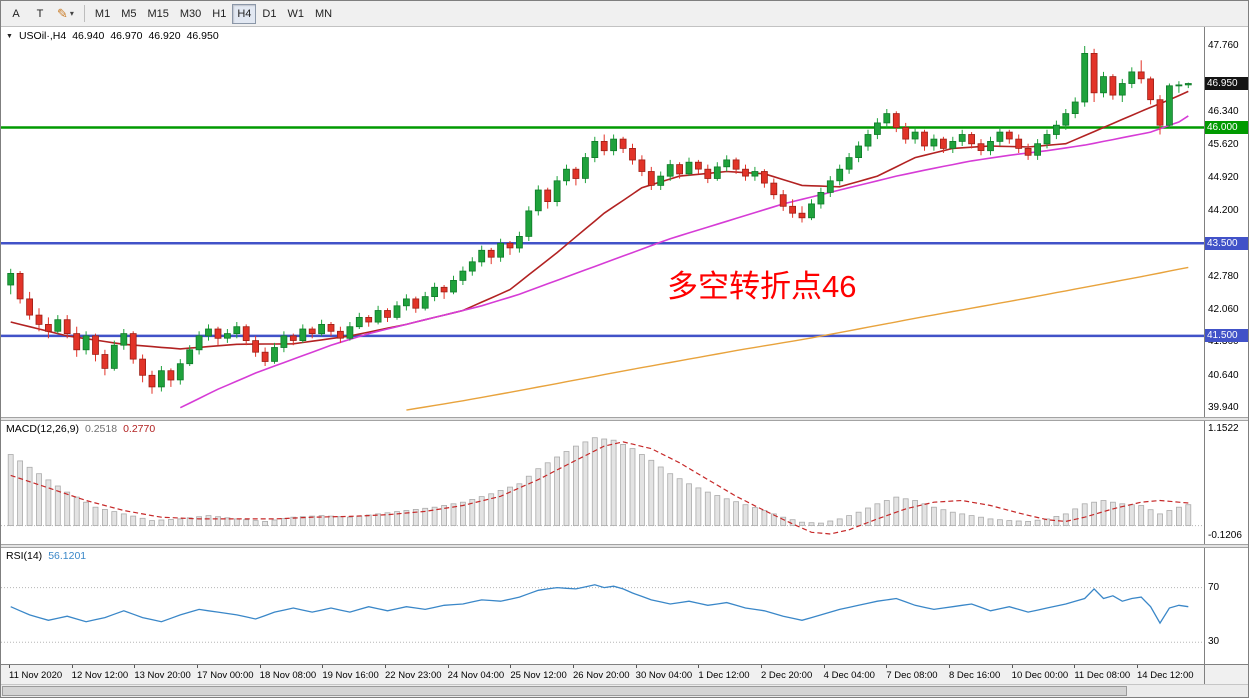 The image size is (1249, 698). Describe the element at coordinates (9, 36) in the screenshot. I see `symbol-marker-icon: ▼` at that location.